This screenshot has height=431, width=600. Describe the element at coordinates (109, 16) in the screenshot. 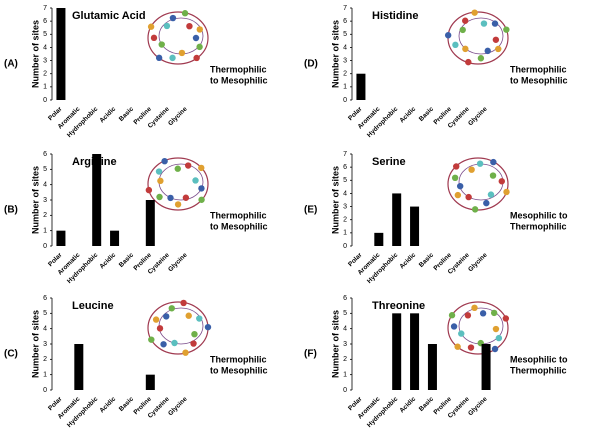

I see `chart-title: Glutamic Acid` at that location.